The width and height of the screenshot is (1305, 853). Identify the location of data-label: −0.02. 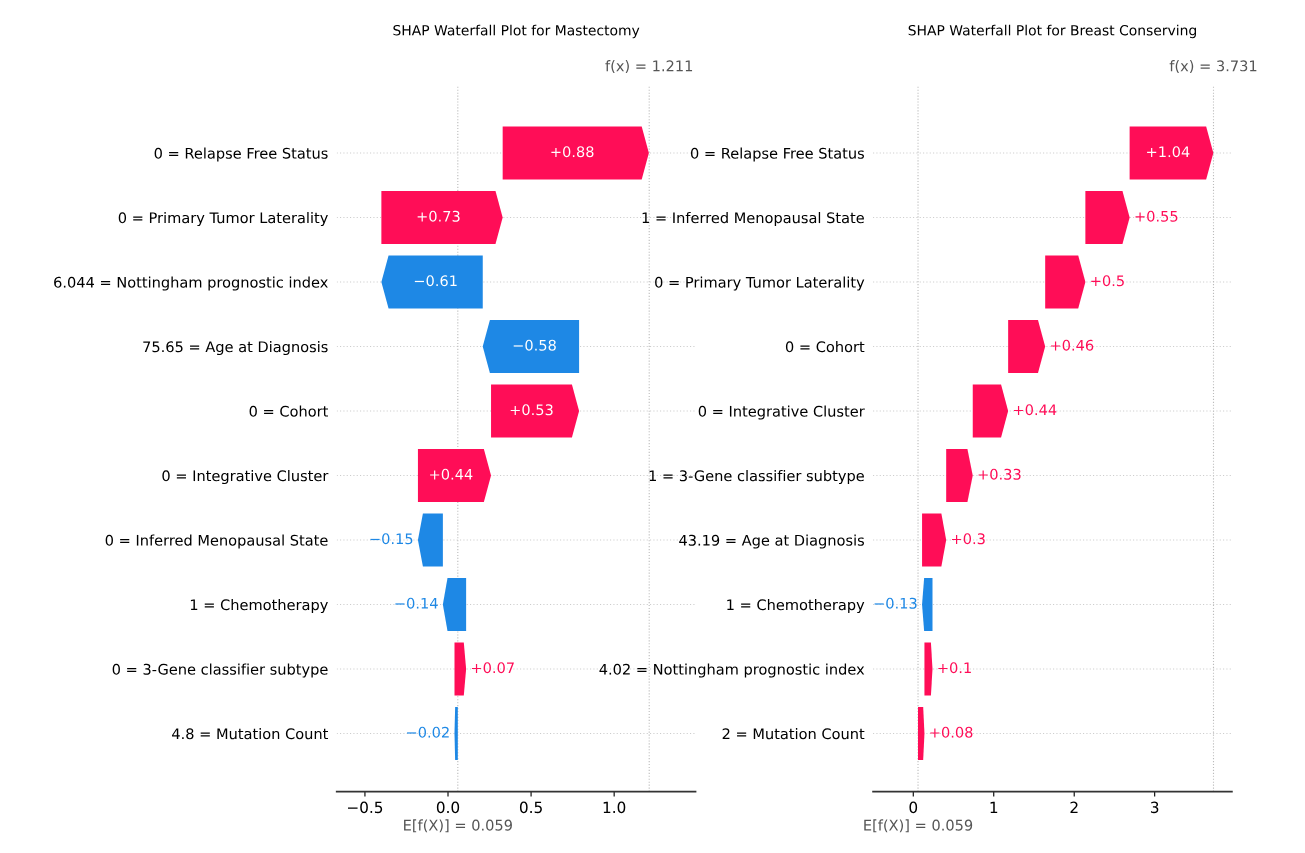
(428, 732).